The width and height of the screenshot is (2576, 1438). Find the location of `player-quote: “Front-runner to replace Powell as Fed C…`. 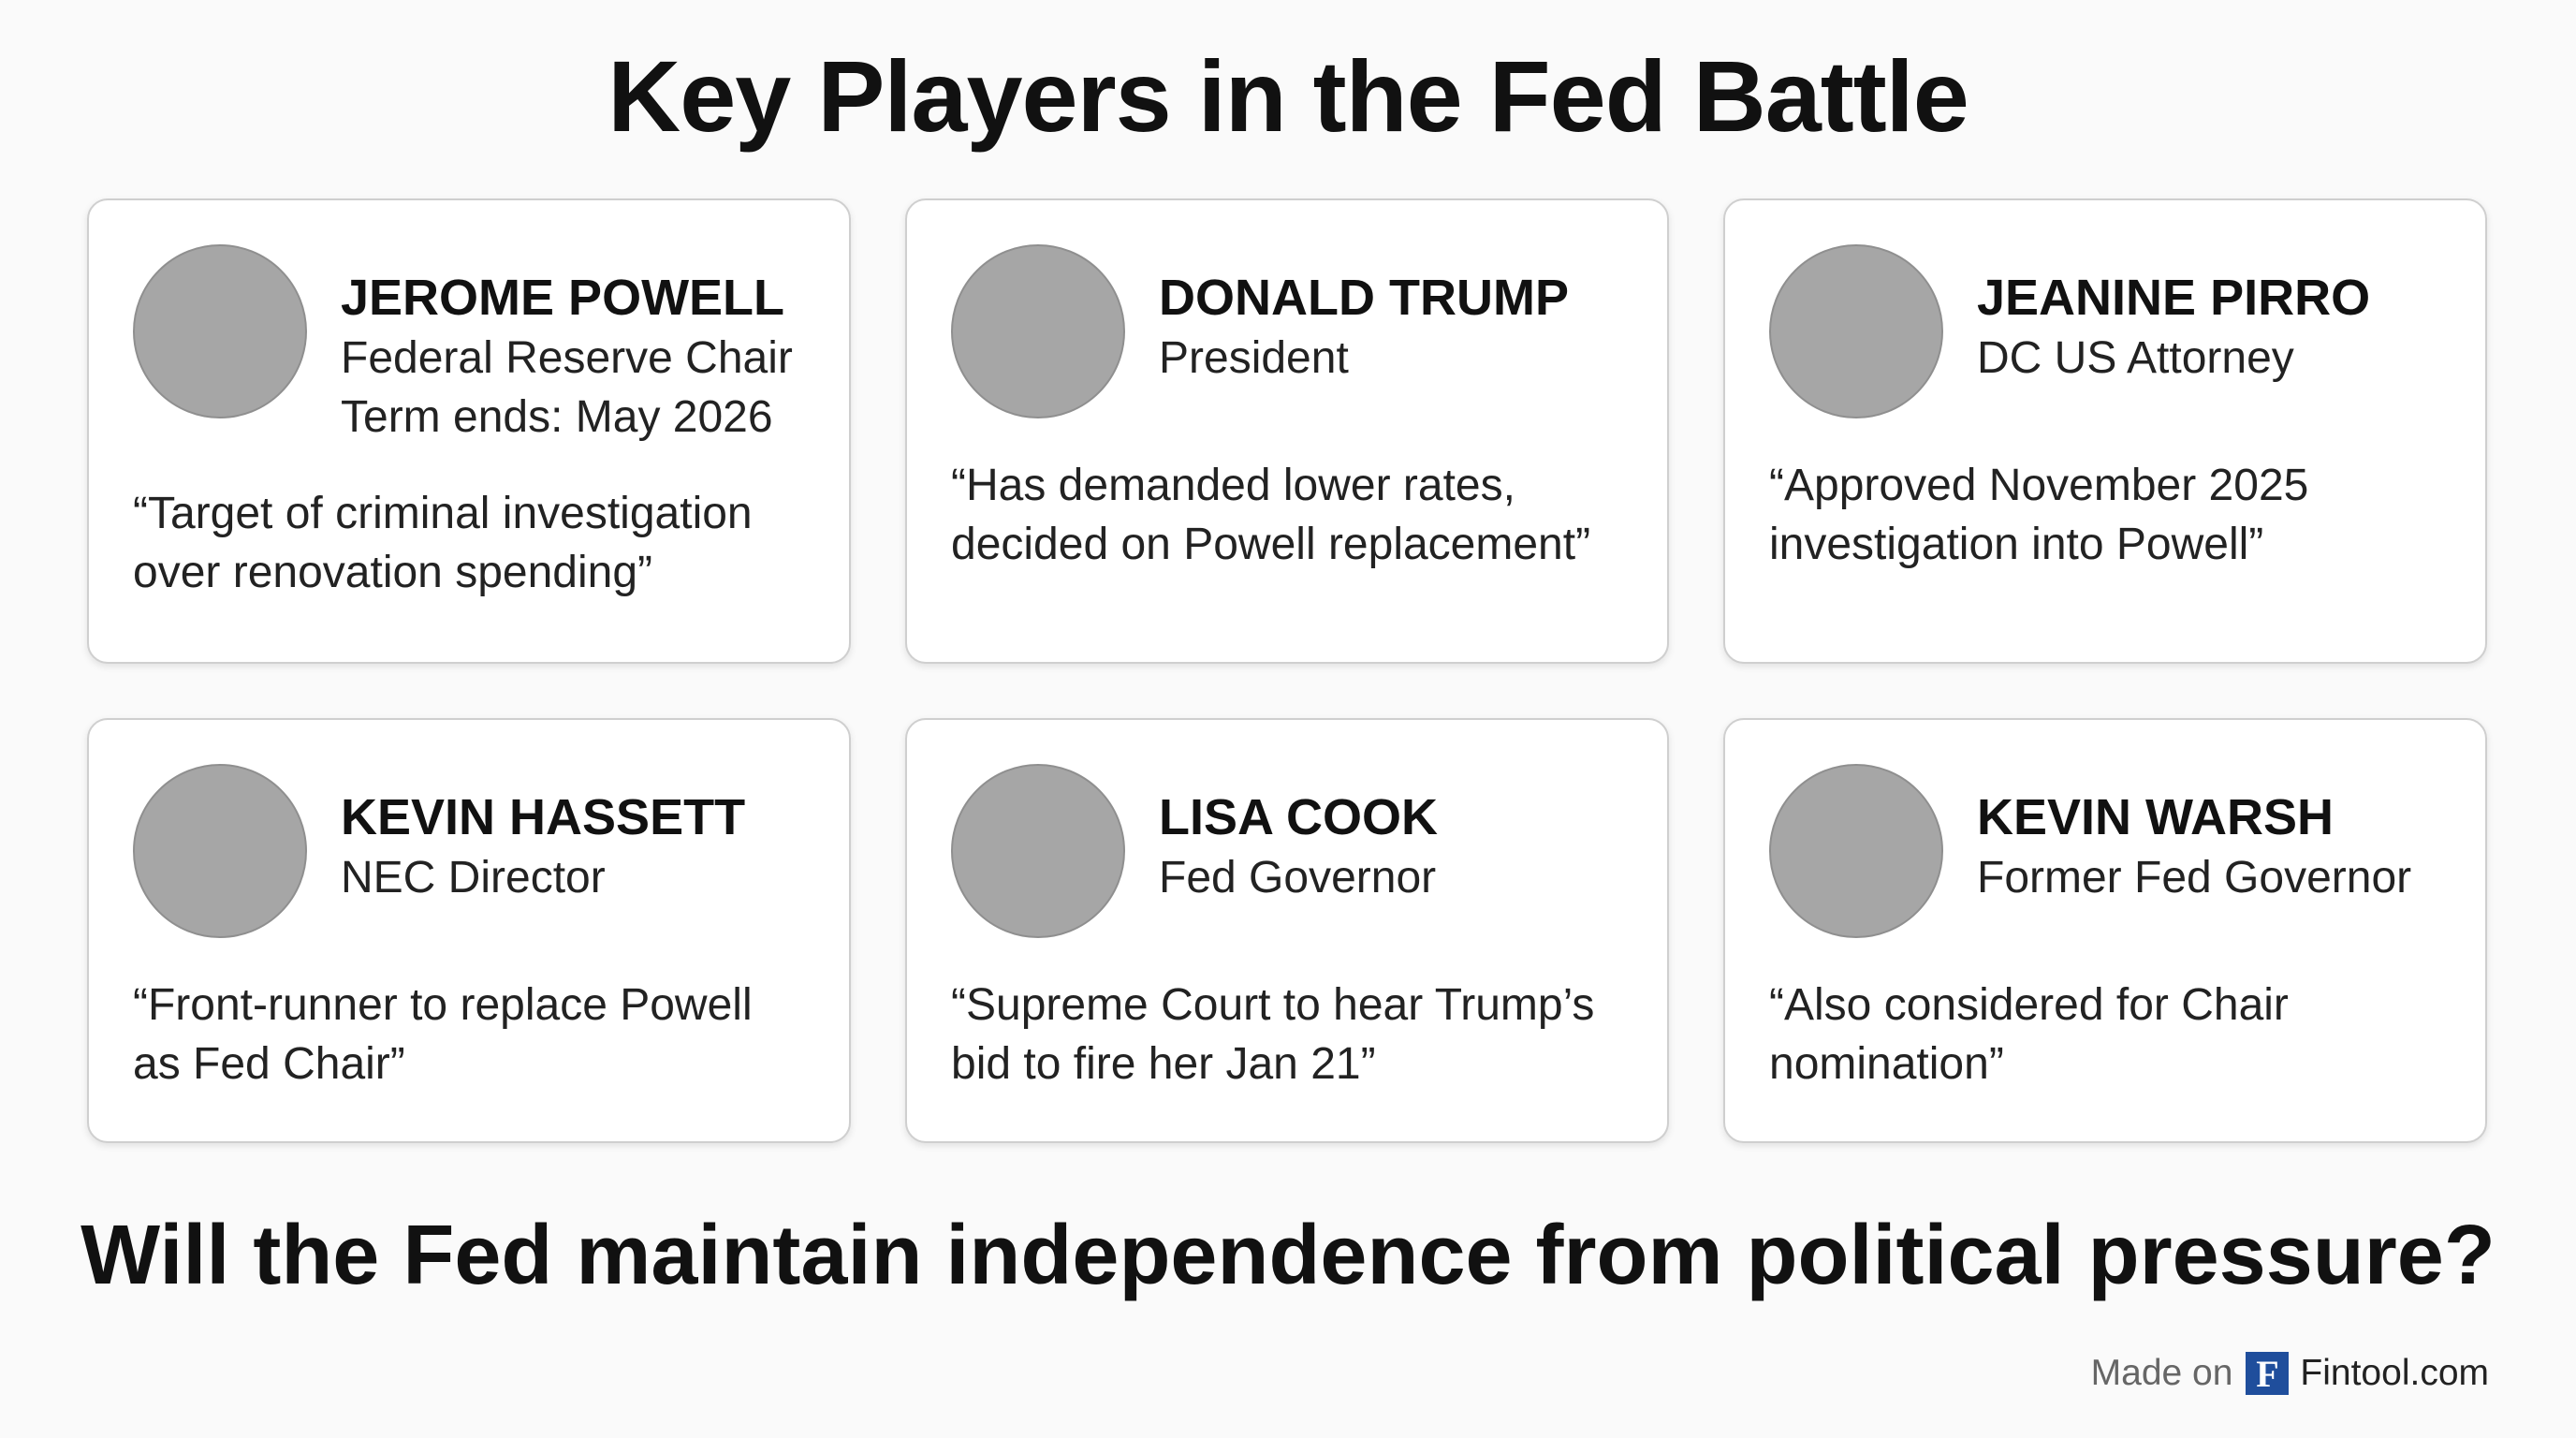

player-quote: “Front-runner to replace Powell as Fed C… is located at coordinates (443, 1034).